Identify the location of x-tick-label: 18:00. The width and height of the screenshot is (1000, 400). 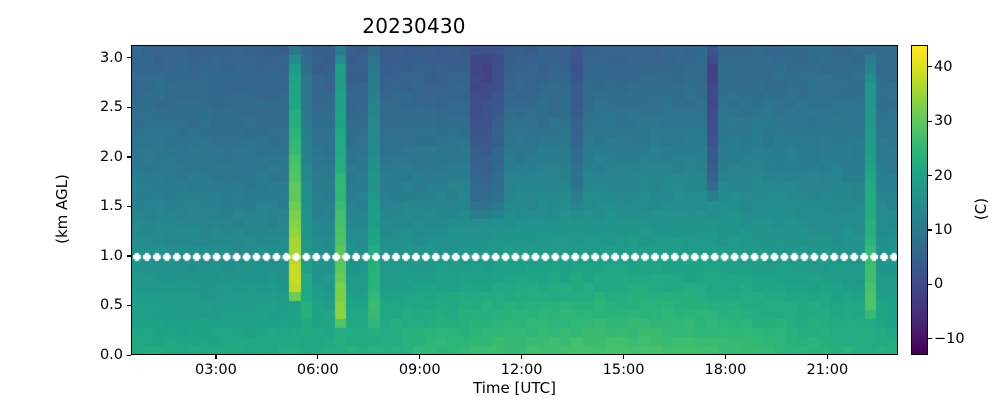
(725, 370).